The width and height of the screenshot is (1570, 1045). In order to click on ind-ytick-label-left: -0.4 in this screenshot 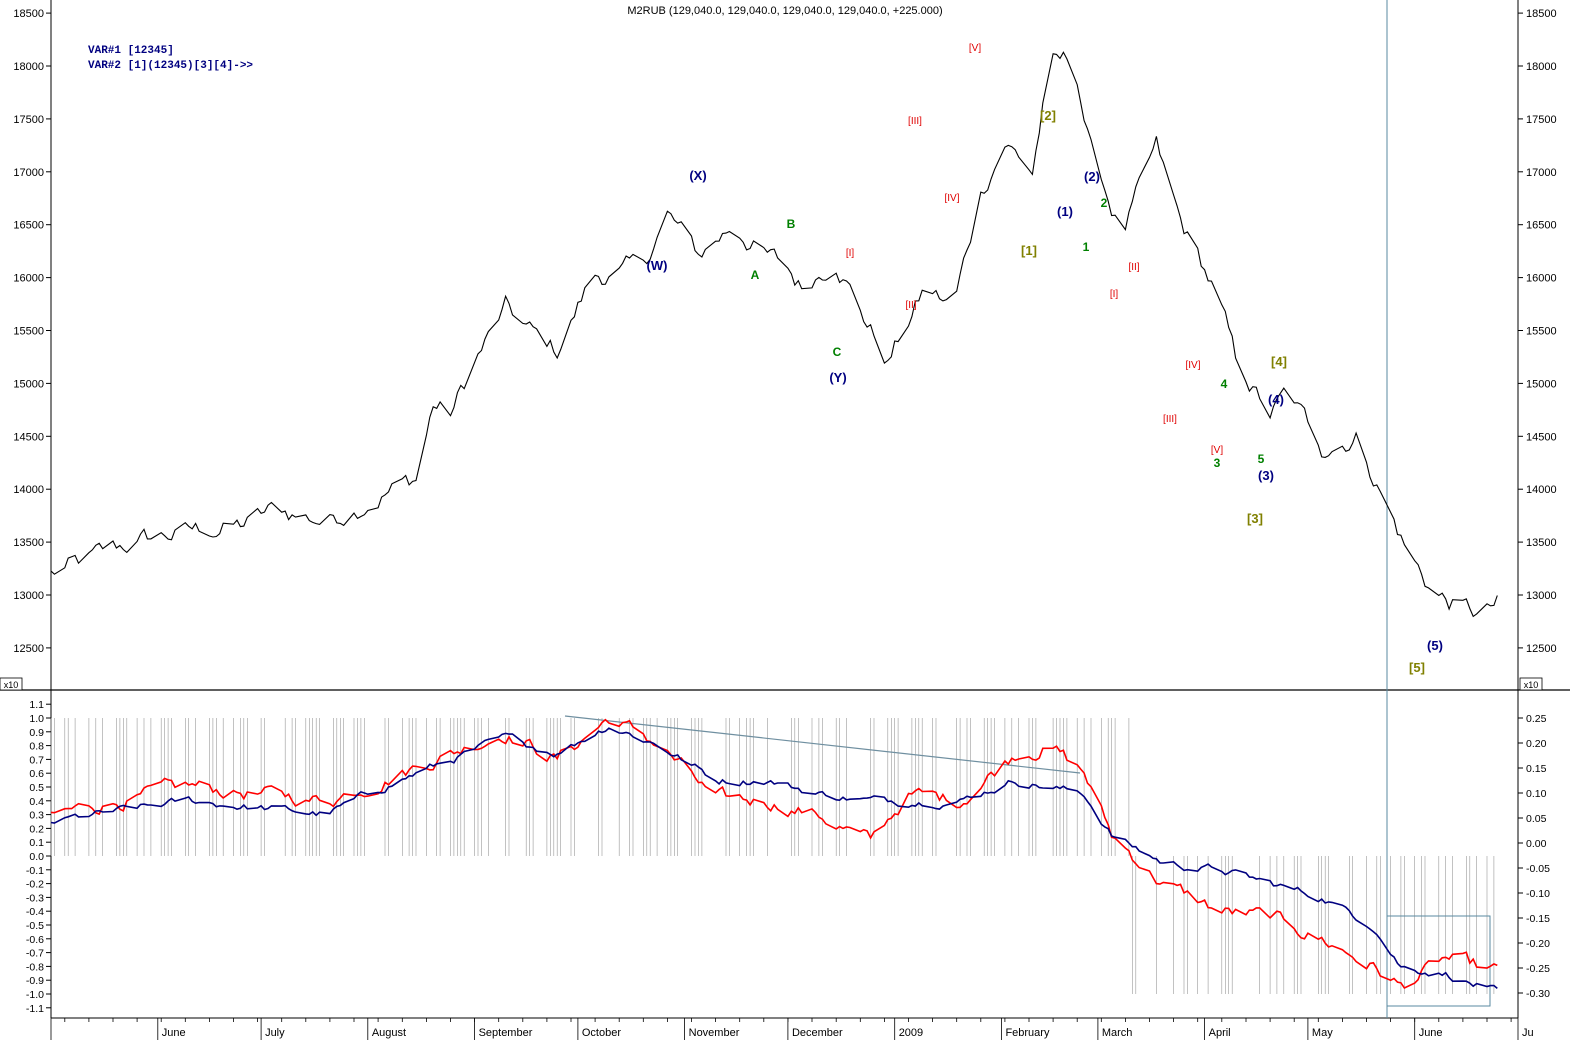, I will do `click(35, 912)`.